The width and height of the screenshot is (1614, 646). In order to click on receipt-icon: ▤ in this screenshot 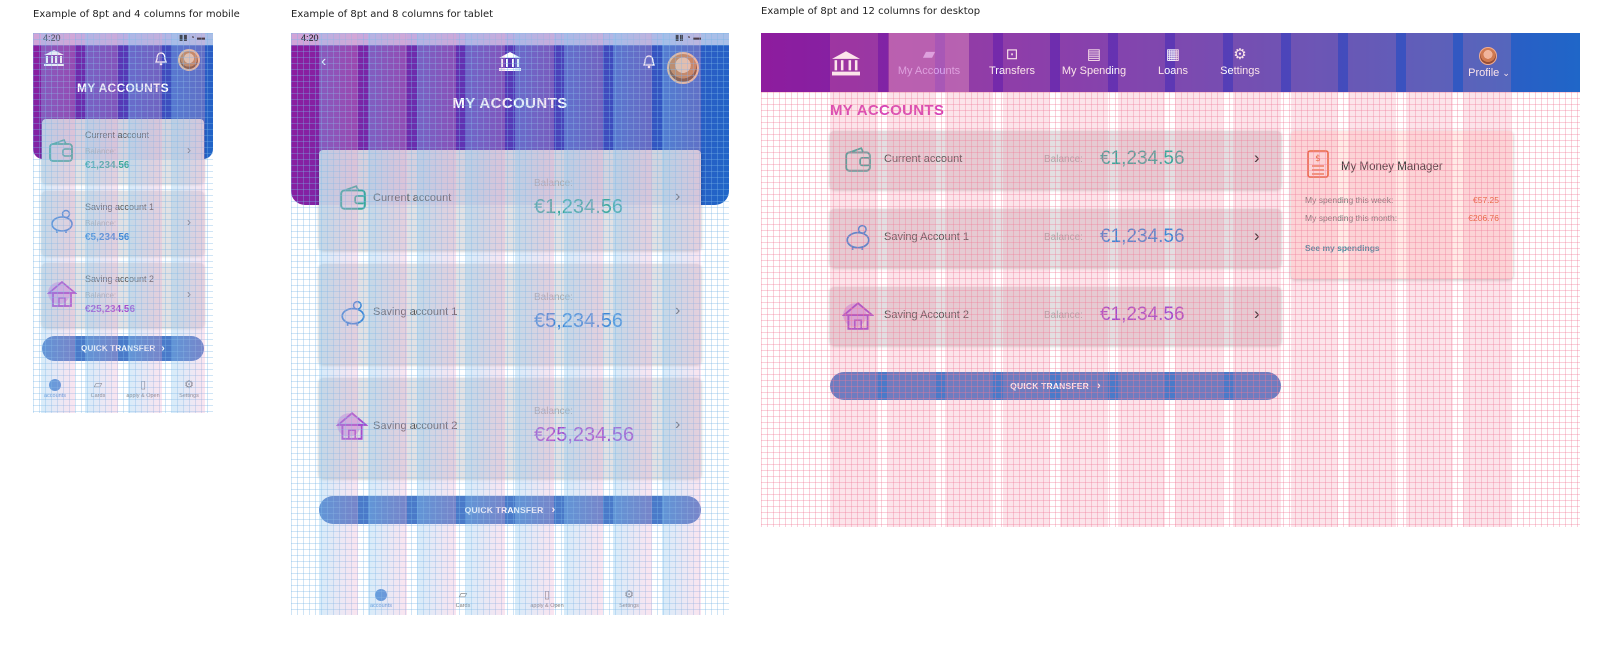, I will do `click(1094, 54)`.